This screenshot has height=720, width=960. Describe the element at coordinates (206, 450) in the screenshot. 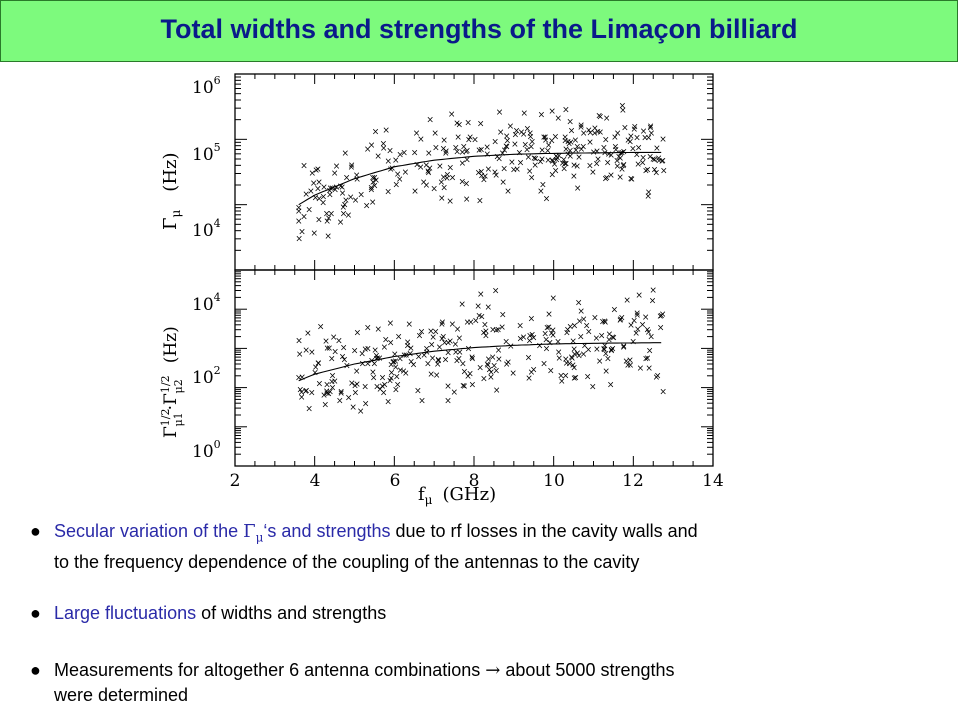

I see `bottom-ytick-label: 100` at that location.